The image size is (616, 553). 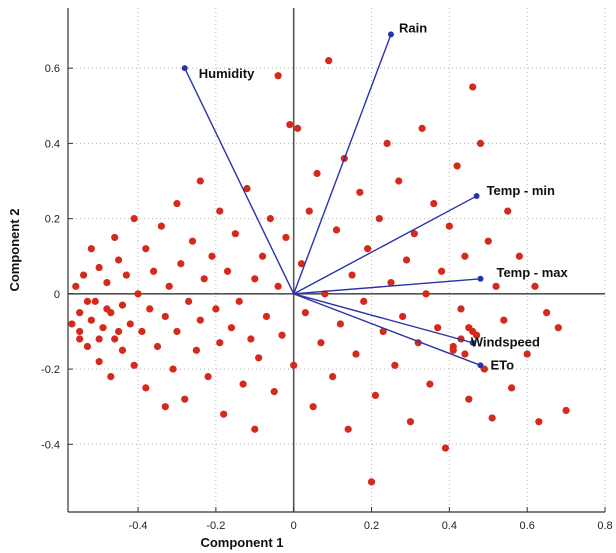 What do you see at coordinates (52, 144) in the screenshot?
I see `y-tick-label: 0.4` at bounding box center [52, 144].